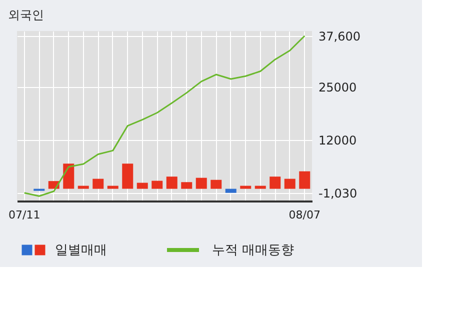  Describe the element at coordinates (253, 250) in the screenshot. I see `legend-label: 누적 매매동향` at that location.